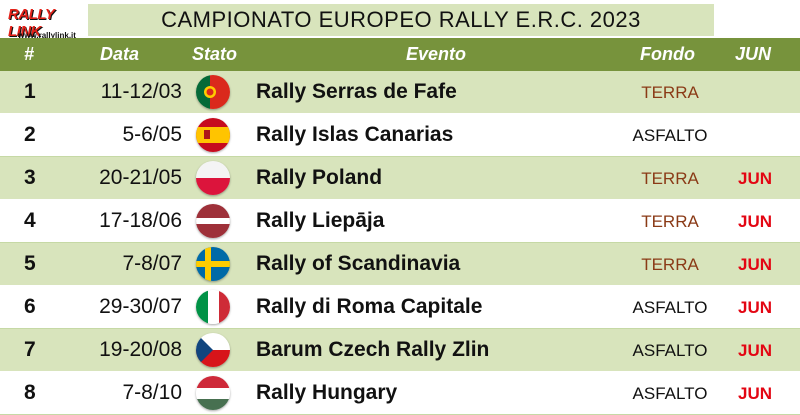 This screenshot has height=415, width=800. Describe the element at coordinates (436, 54) in the screenshot. I see `header-evento: Evento` at that location.